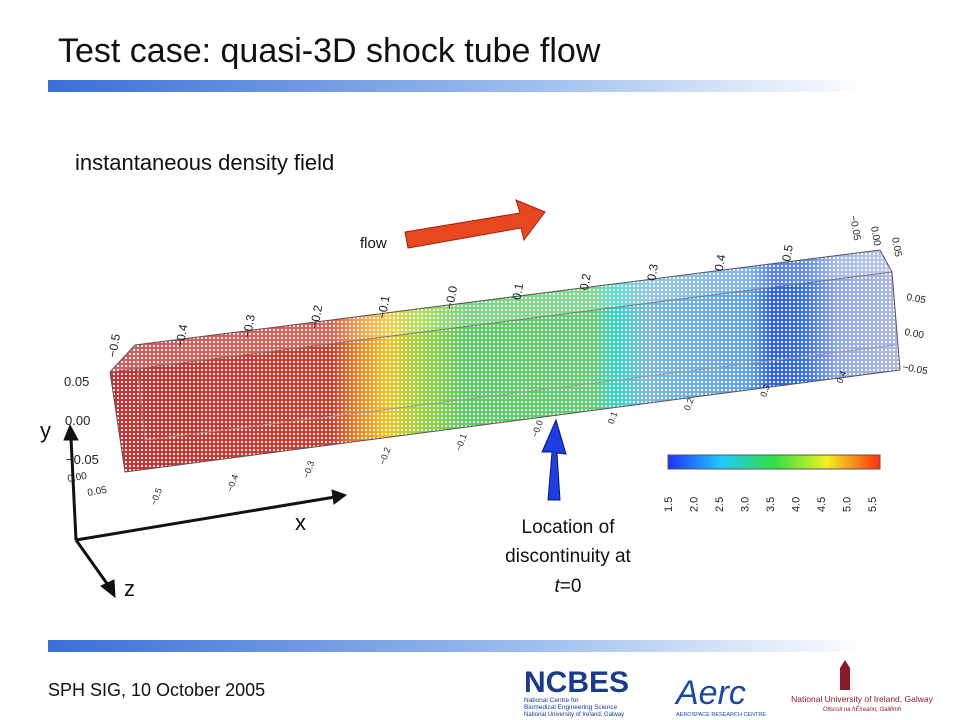 Image resolution: width=960 pixels, height=720 pixels. What do you see at coordinates (862, 699) in the screenshot?
I see `logo-name: National University of Ireland, Galway` at bounding box center [862, 699].